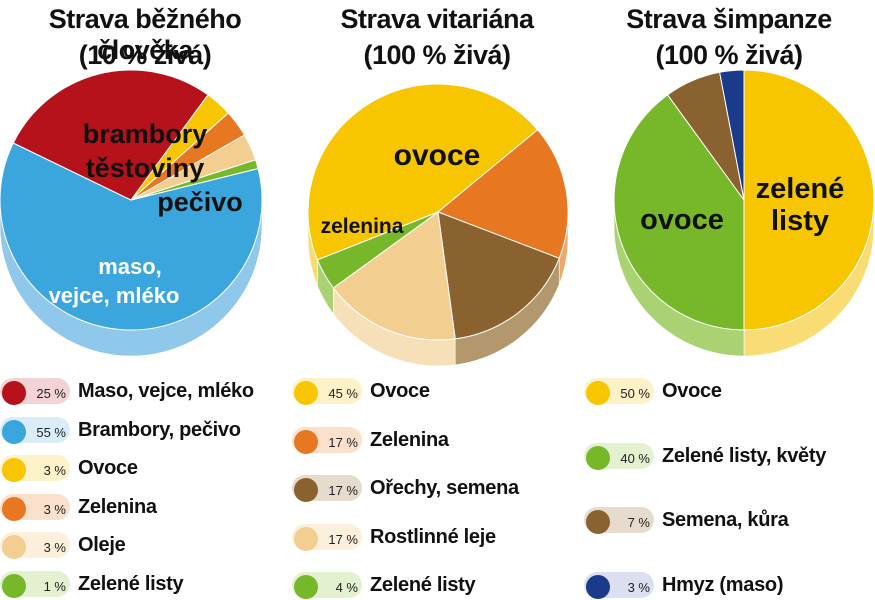 Image resolution: width=875 pixels, height=600 pixels. I want to click on legend-pill: 55 %, so click(35, 430).